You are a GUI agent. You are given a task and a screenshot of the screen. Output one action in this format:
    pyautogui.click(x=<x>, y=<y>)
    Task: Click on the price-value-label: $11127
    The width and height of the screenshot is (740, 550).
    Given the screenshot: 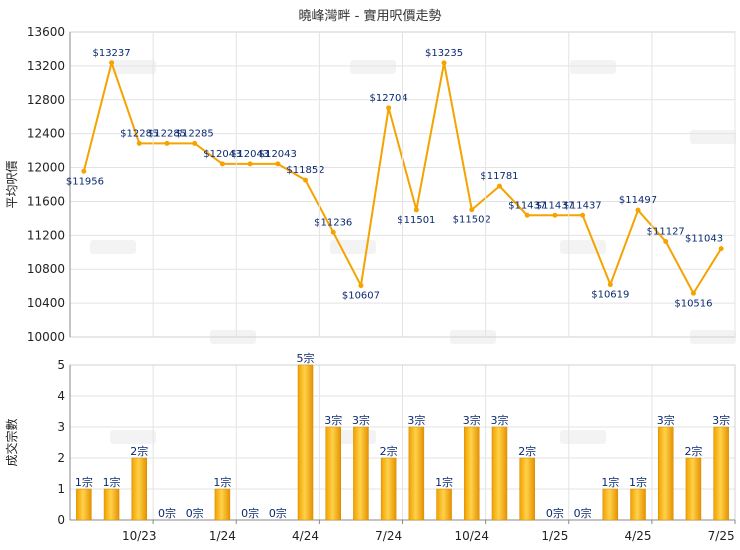 What is the action you would take?
    pyautogui.click(x=666, y=232)
    